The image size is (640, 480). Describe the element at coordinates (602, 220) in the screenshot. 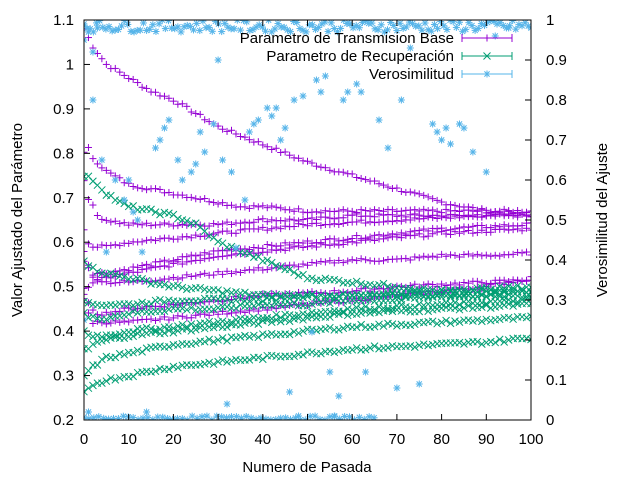

I see `y2-axis-label: Verosimilitud del Ajuste` at that location.